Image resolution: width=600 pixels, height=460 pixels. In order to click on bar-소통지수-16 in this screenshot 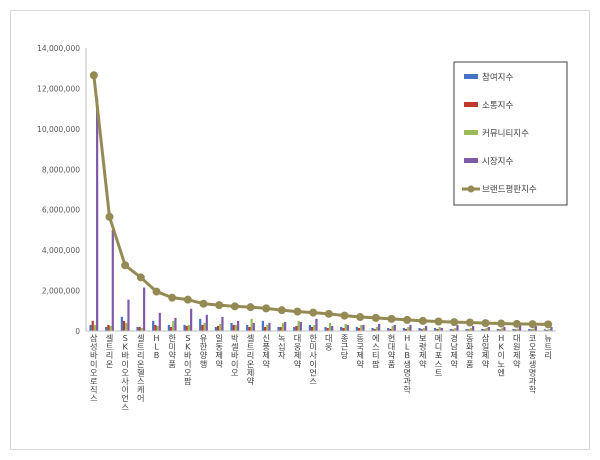, I will do `click(343, 329)`.